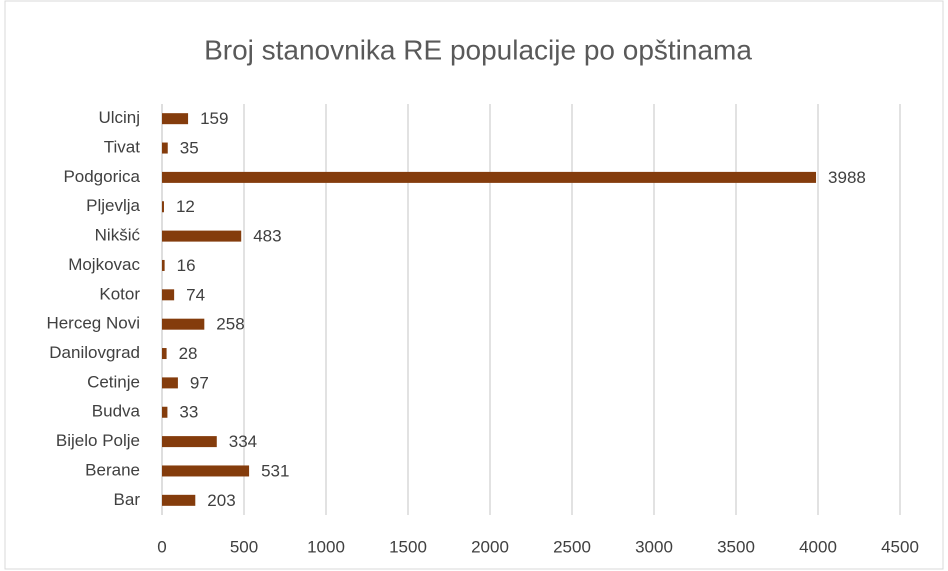  What do you see at coordinates (267, 236) in the screenshot?
I see `data-label: 483` at bounding box center [267, 236].